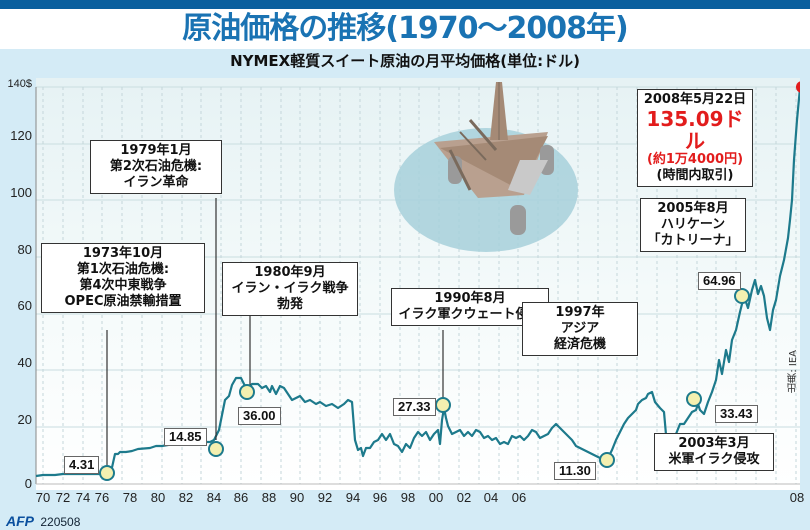  I want to click on annotation-katrina: 2005年8月 ハリケーン 「カトリーナ」, so click(693, 225).